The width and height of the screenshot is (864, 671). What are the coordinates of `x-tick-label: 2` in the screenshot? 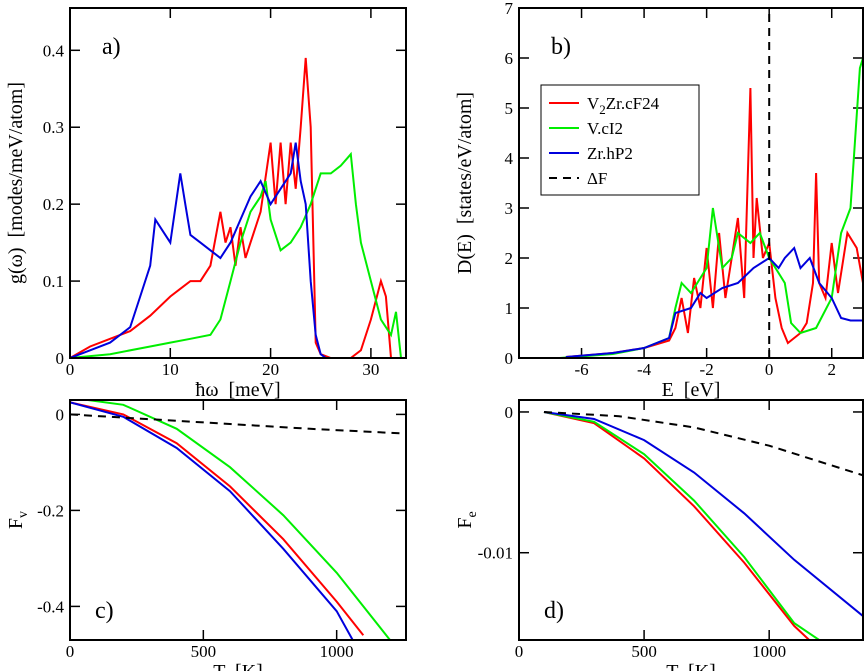 It's located at (831, 369).